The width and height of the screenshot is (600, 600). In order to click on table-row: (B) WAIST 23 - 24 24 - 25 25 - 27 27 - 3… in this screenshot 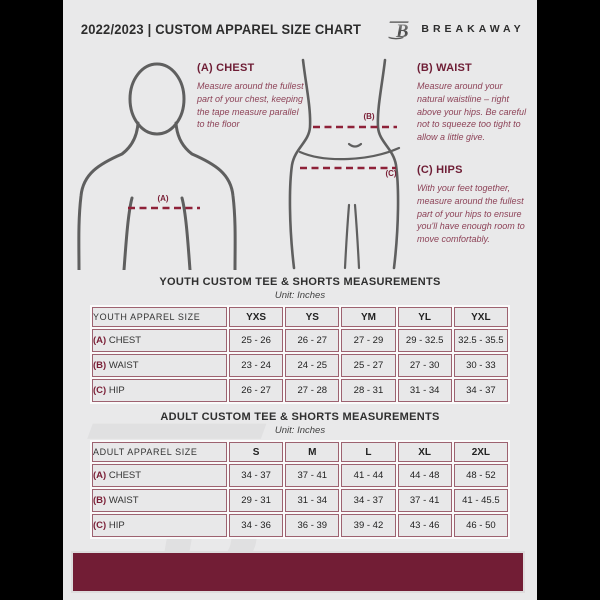, I will do `click(300, 365)`.